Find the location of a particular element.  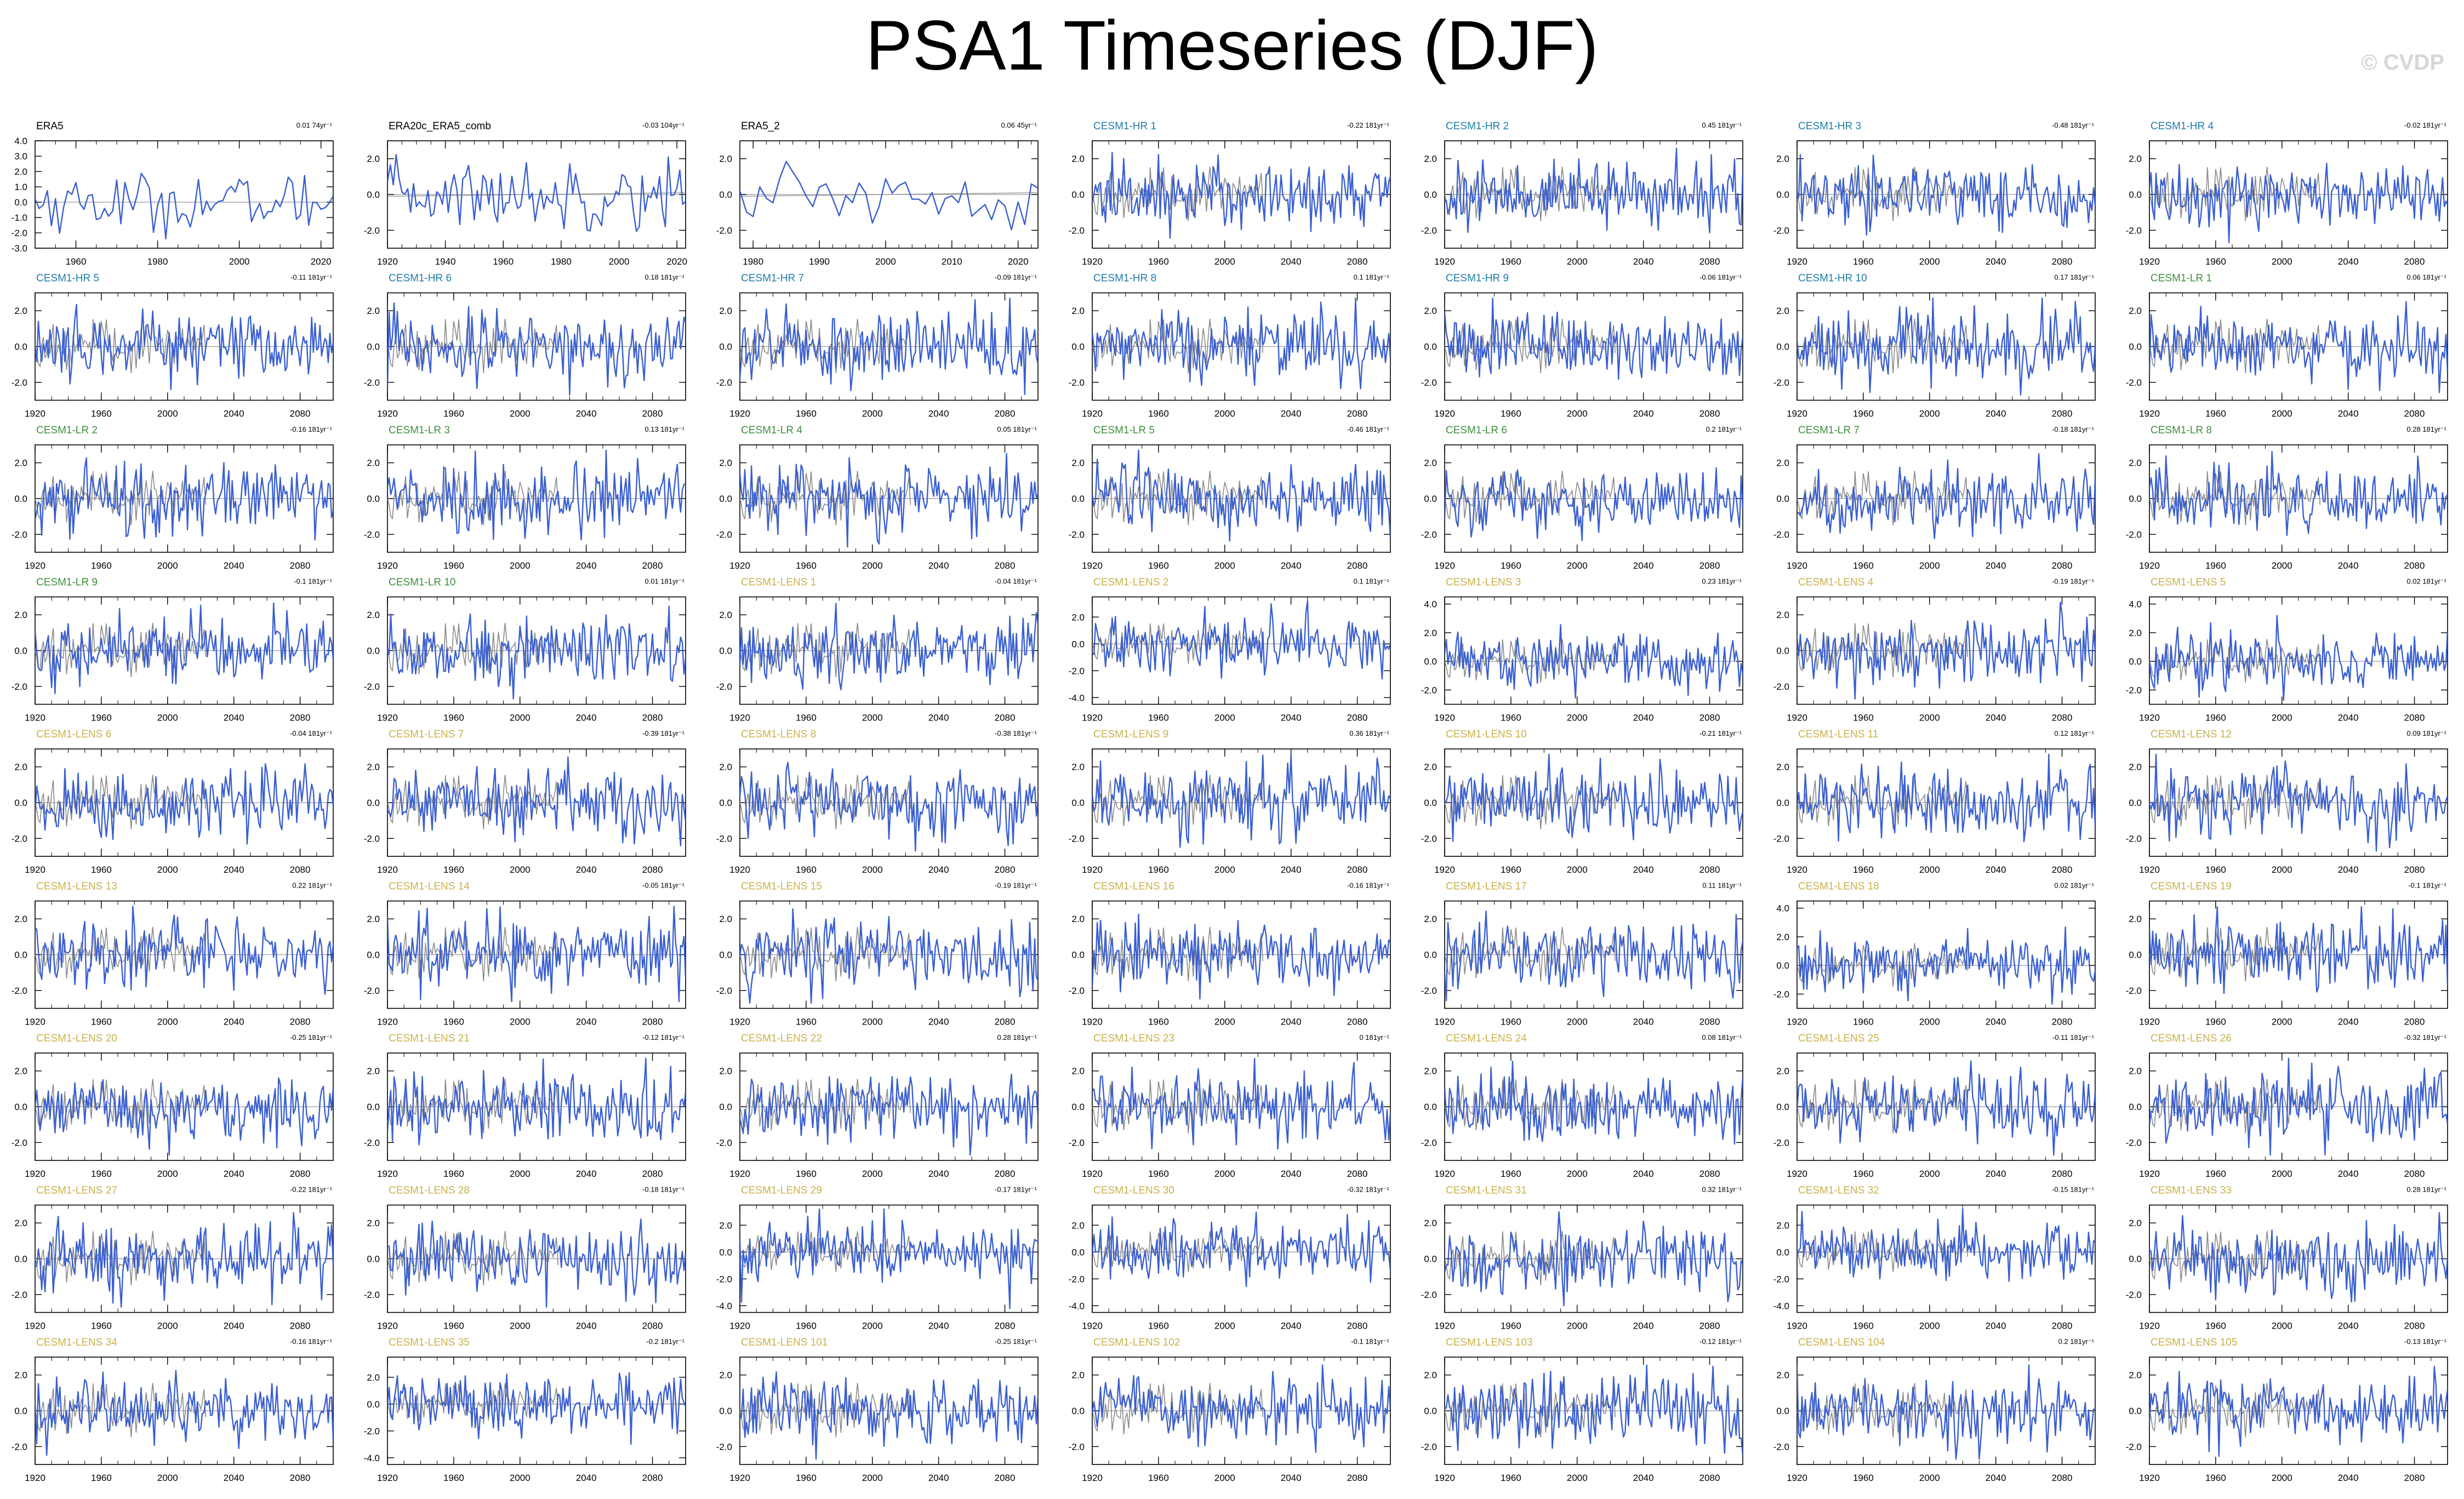

y-tick-label: 4.0 is located at coordinates (1431, 604).